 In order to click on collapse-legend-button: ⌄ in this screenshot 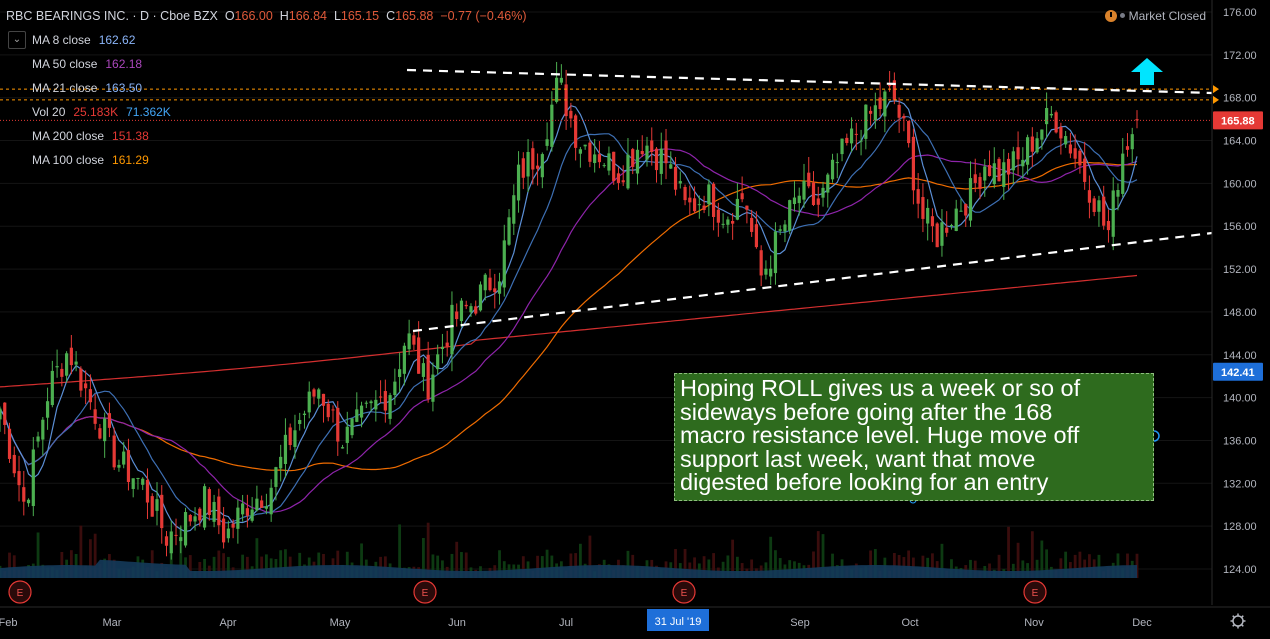, I will do `click(17, 40)`.